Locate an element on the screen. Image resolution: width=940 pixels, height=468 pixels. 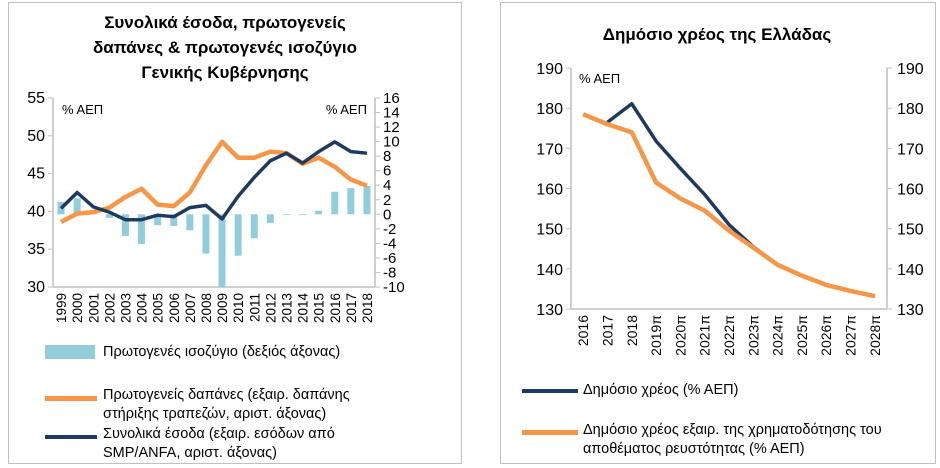
right-tick-label: 150 is located at coordinates (910, 230).